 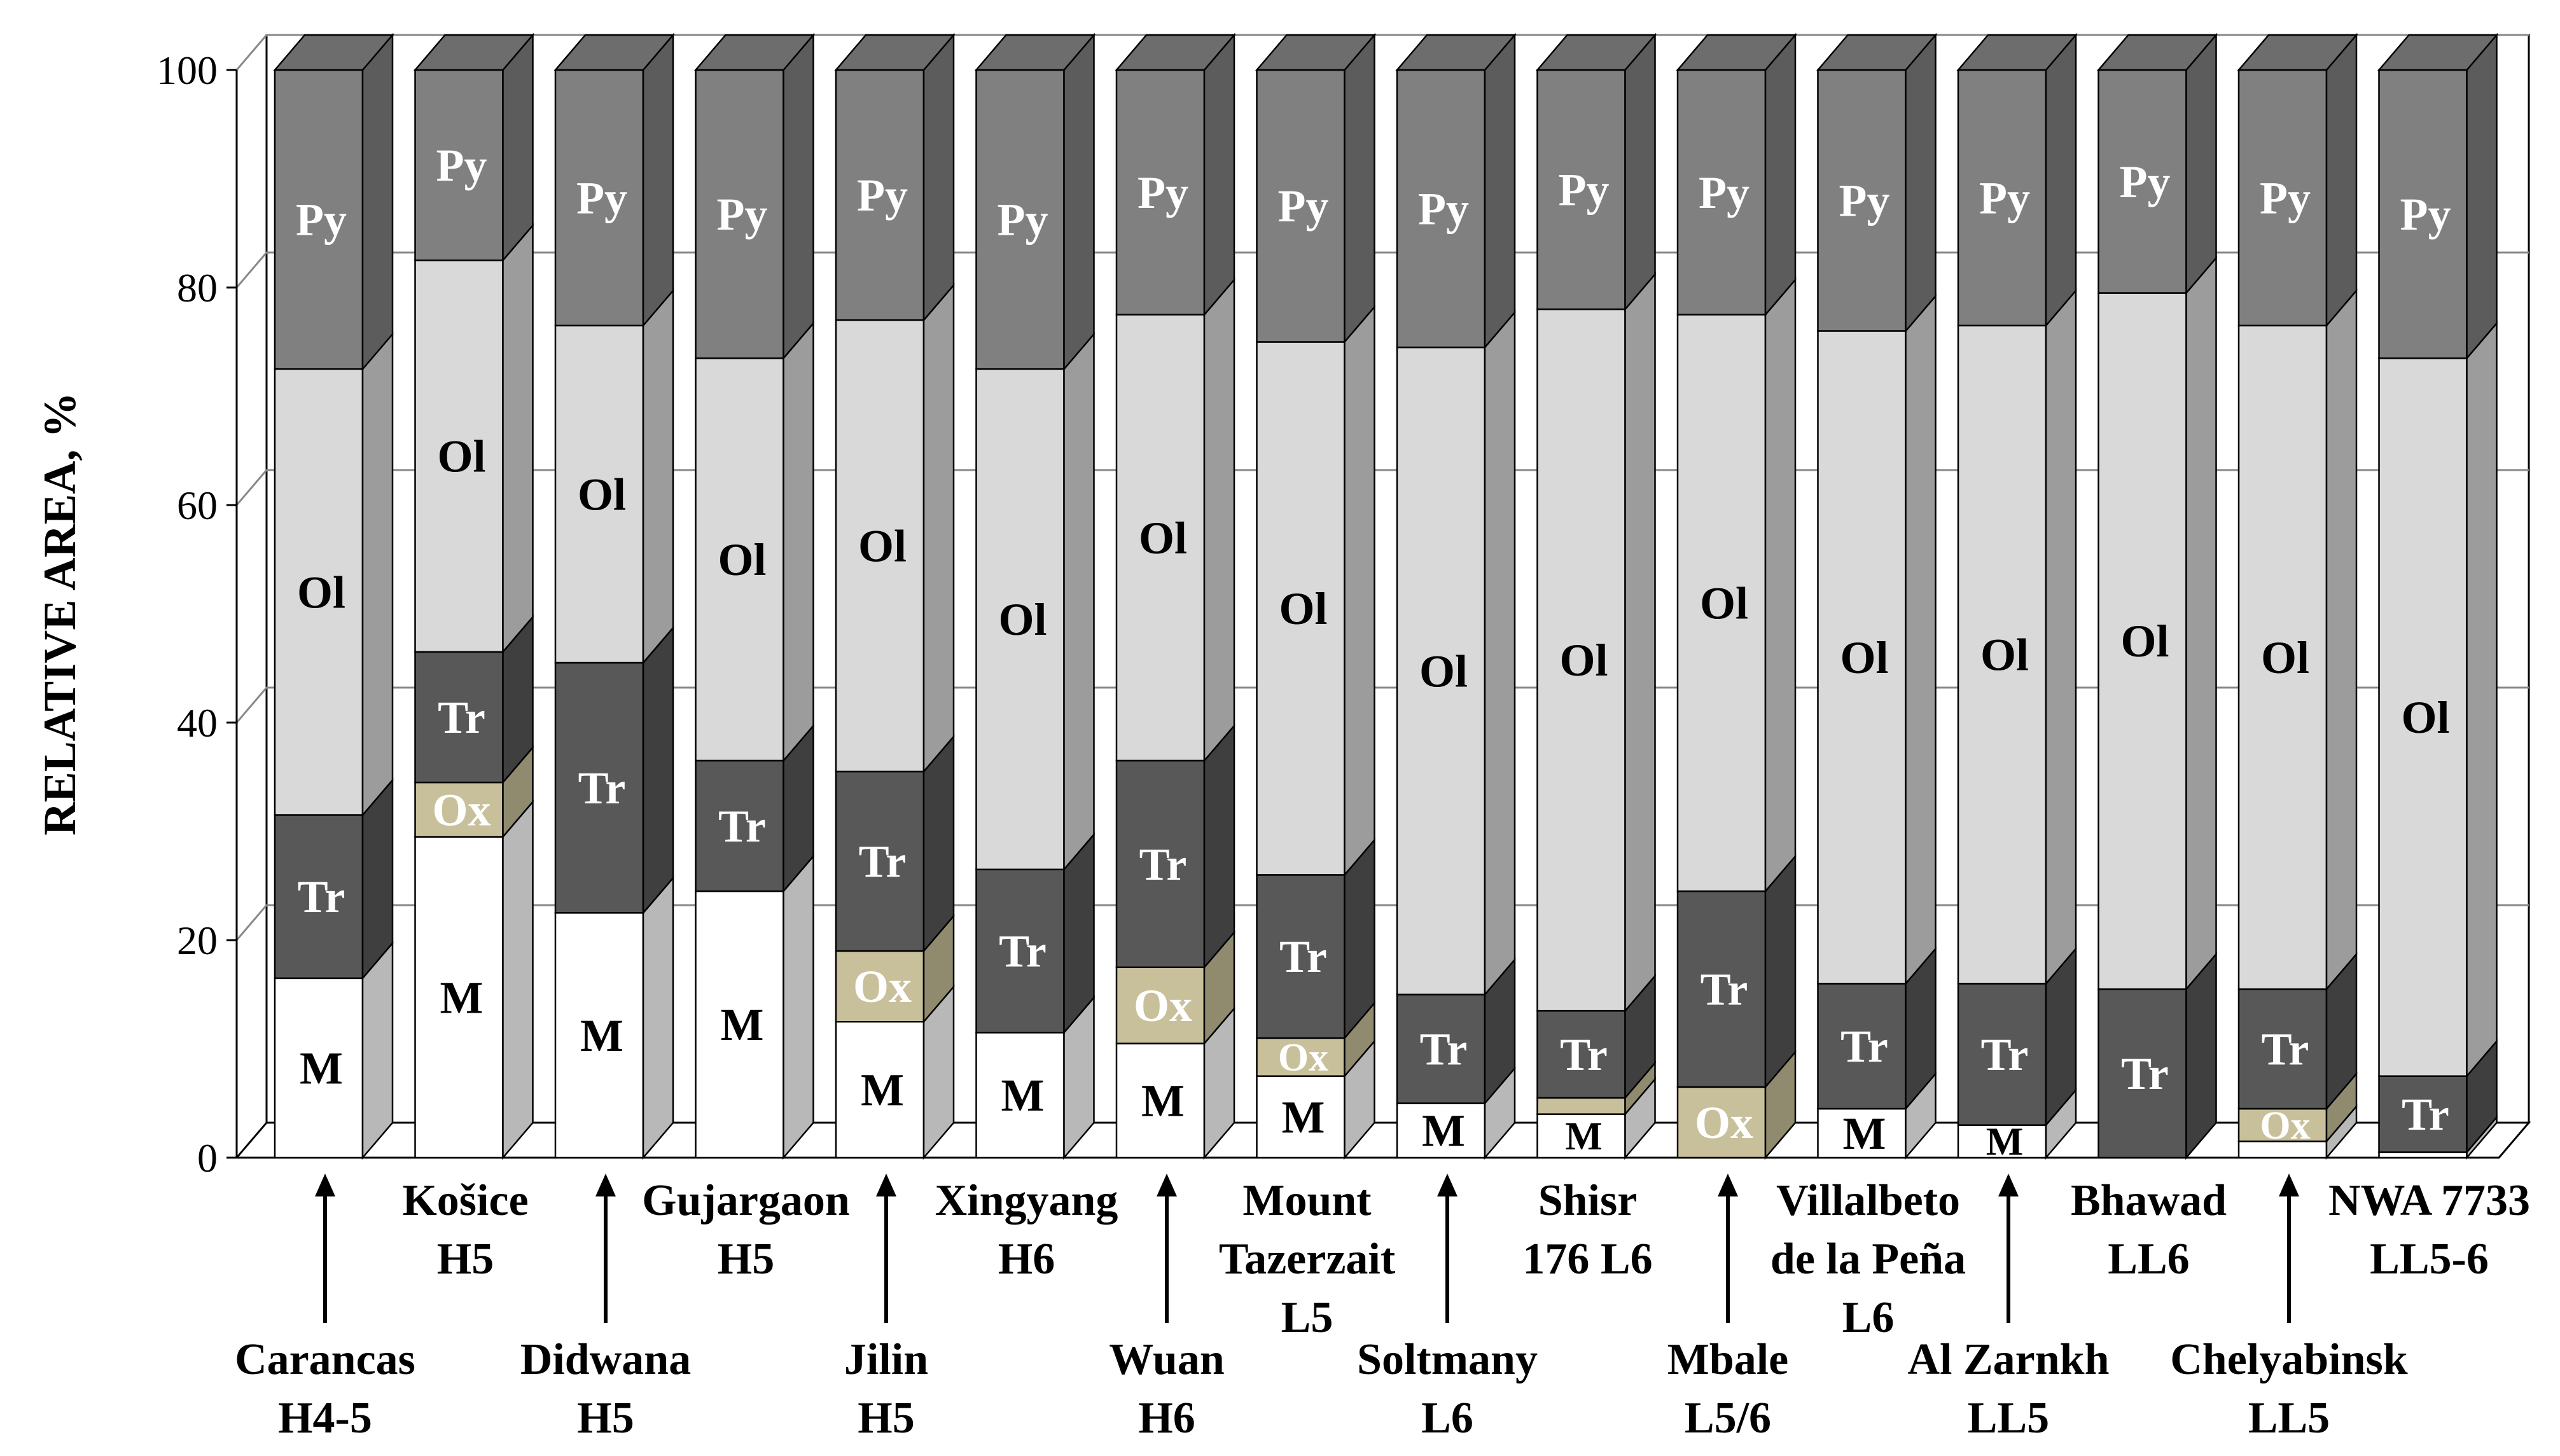 What do you see at coordinates (886, 1418) in the screenshot?
I see `category-label-line: H5` at bounding box center [886, 1418].